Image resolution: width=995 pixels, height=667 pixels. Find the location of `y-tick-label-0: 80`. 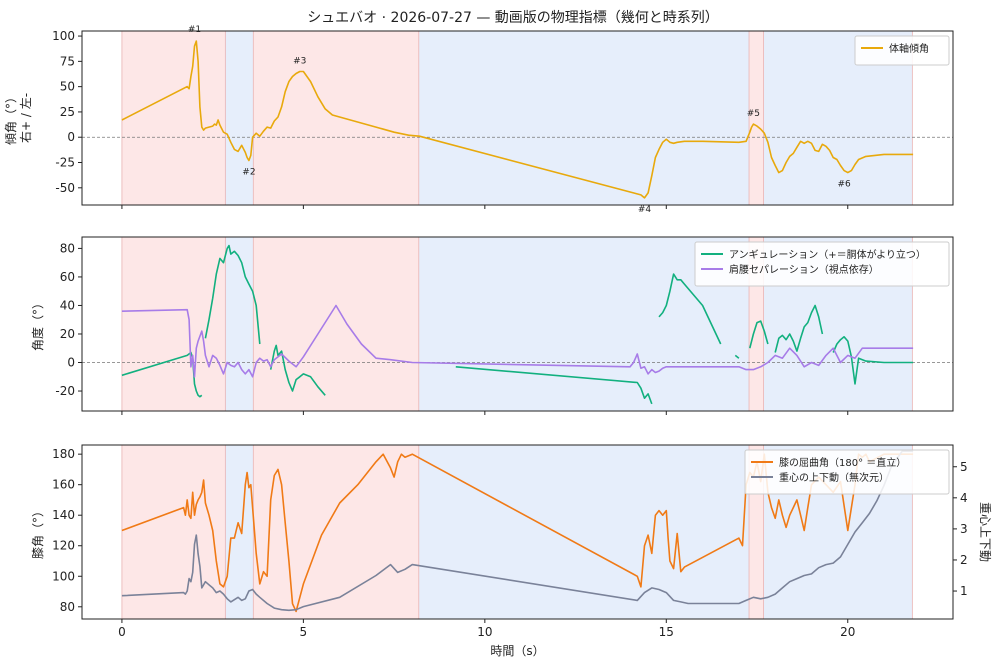

y-tick-label-0: 80 is located at coordinates (67, 607).